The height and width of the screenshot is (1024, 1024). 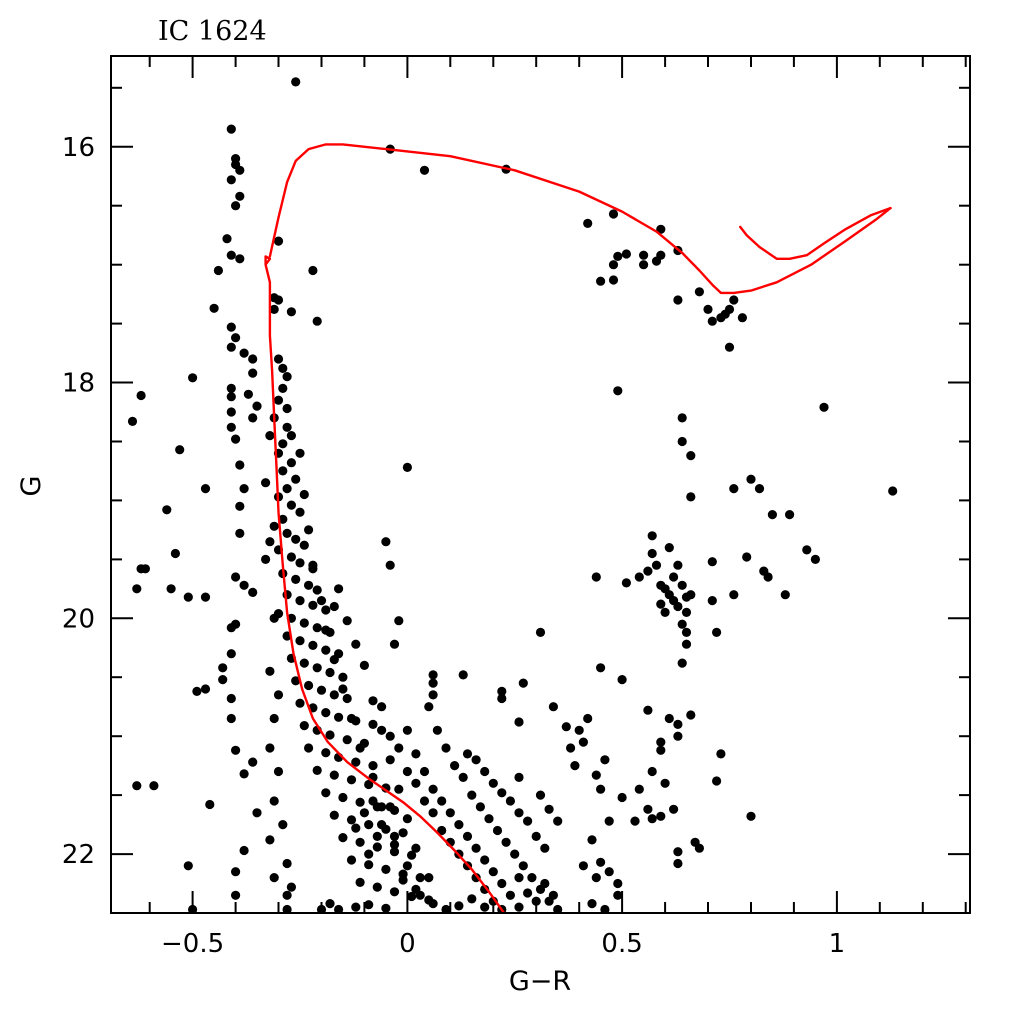 I want to click on x-tick-label: 0, so click(x=407, y=944).